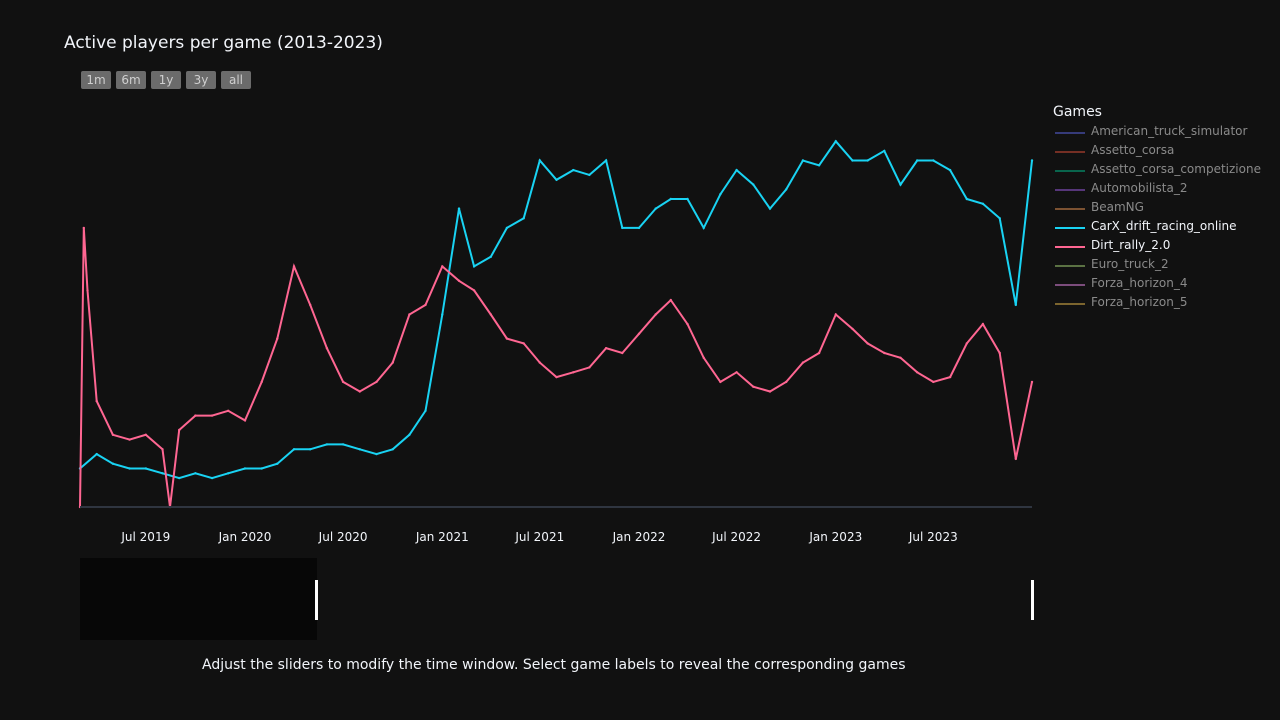 This screenshot has height=720, width=1280. I want to click on x-tick-label: Jul 2022, so click(736, 537).